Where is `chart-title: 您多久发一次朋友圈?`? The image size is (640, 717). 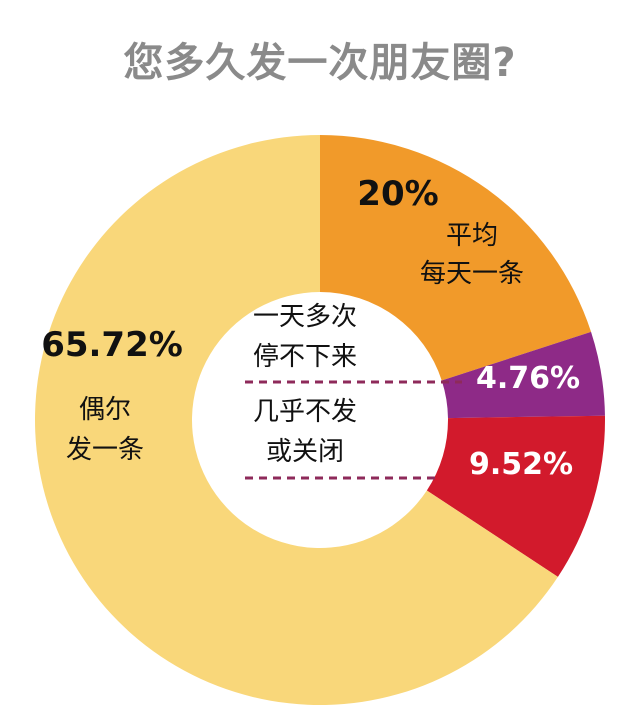 chart-title: 您多久发一次朋友圈? is located at coordinates (320, 63).